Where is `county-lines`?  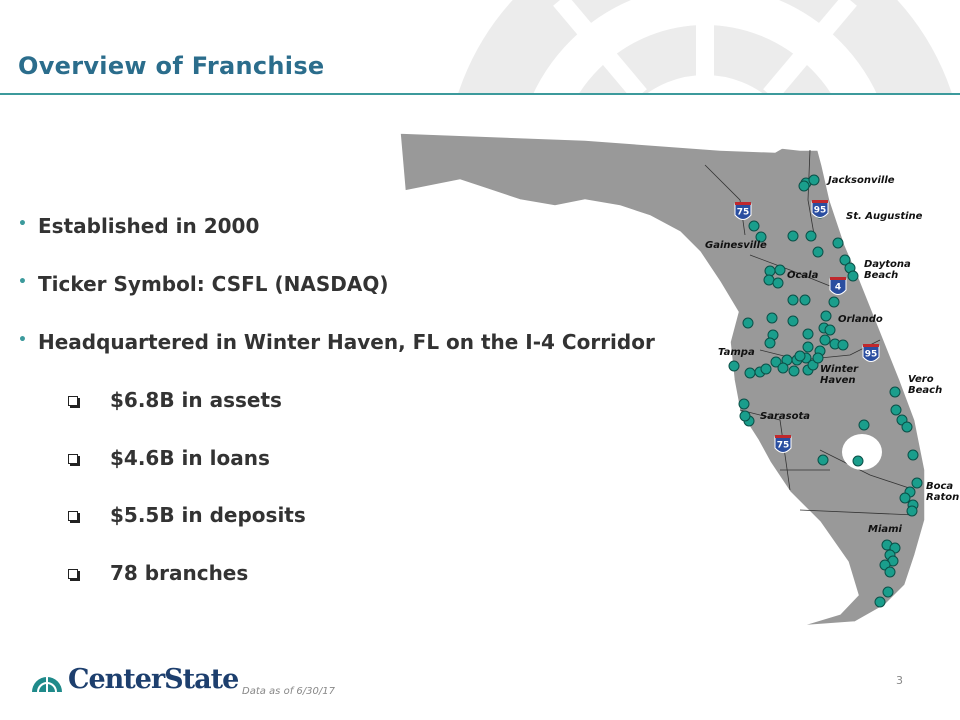 county-lines is located at coordinates (810, 332).